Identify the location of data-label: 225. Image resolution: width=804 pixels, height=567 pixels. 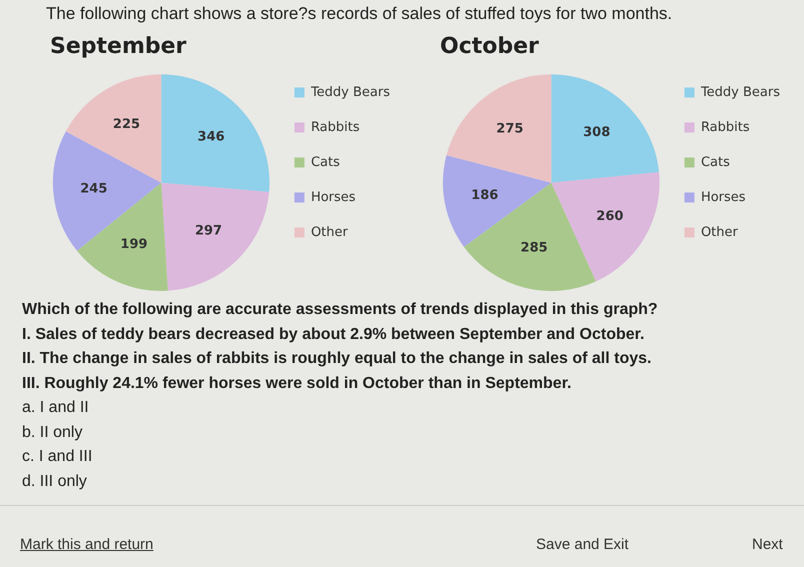
(126, 124).